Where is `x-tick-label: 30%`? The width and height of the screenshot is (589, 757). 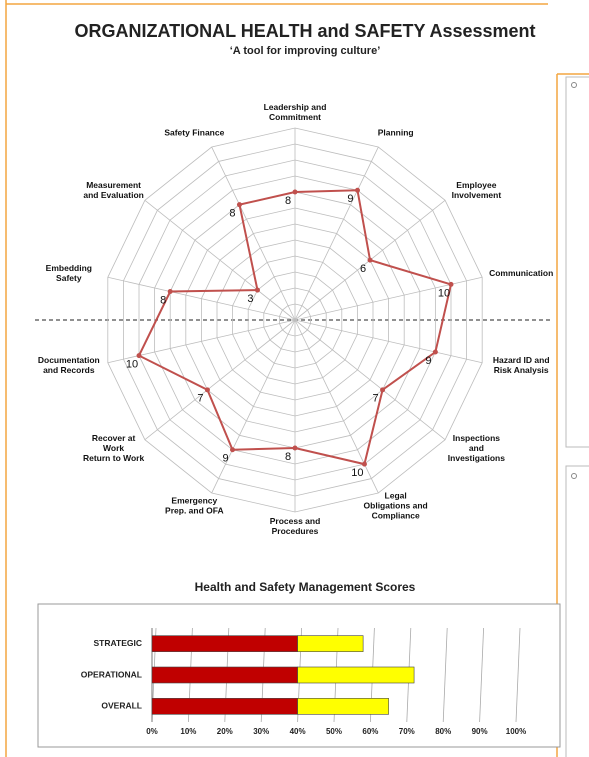 x-tick-label: 30% is located at coordinates (261, 731).